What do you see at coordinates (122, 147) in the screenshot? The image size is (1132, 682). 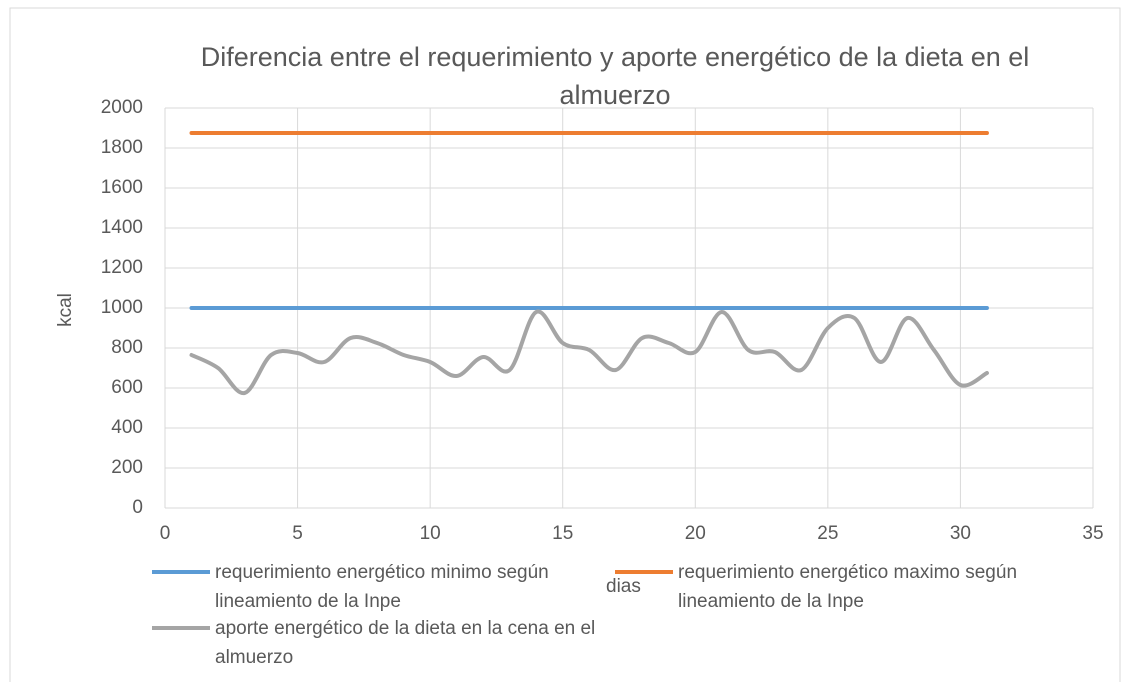 I see `y-tick-label: 1800` at bounding box center [122, 147].